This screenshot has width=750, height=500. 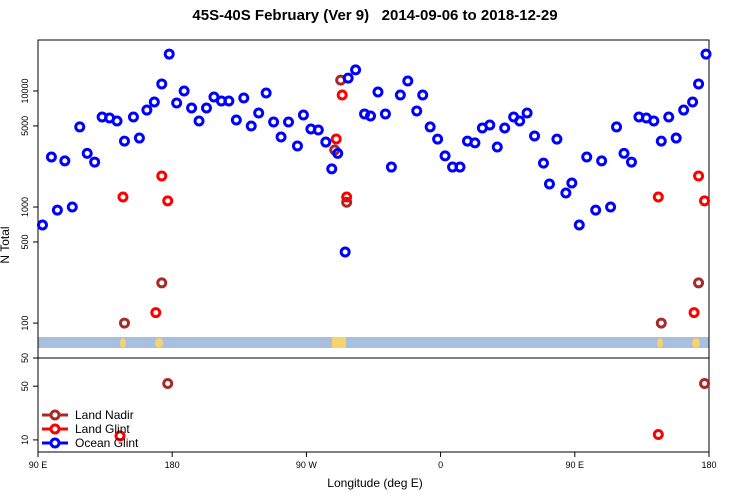 What do you see at coordinates (373, 342) in the screenshot?
I see `surface-band` at bounding box center [373, 342].